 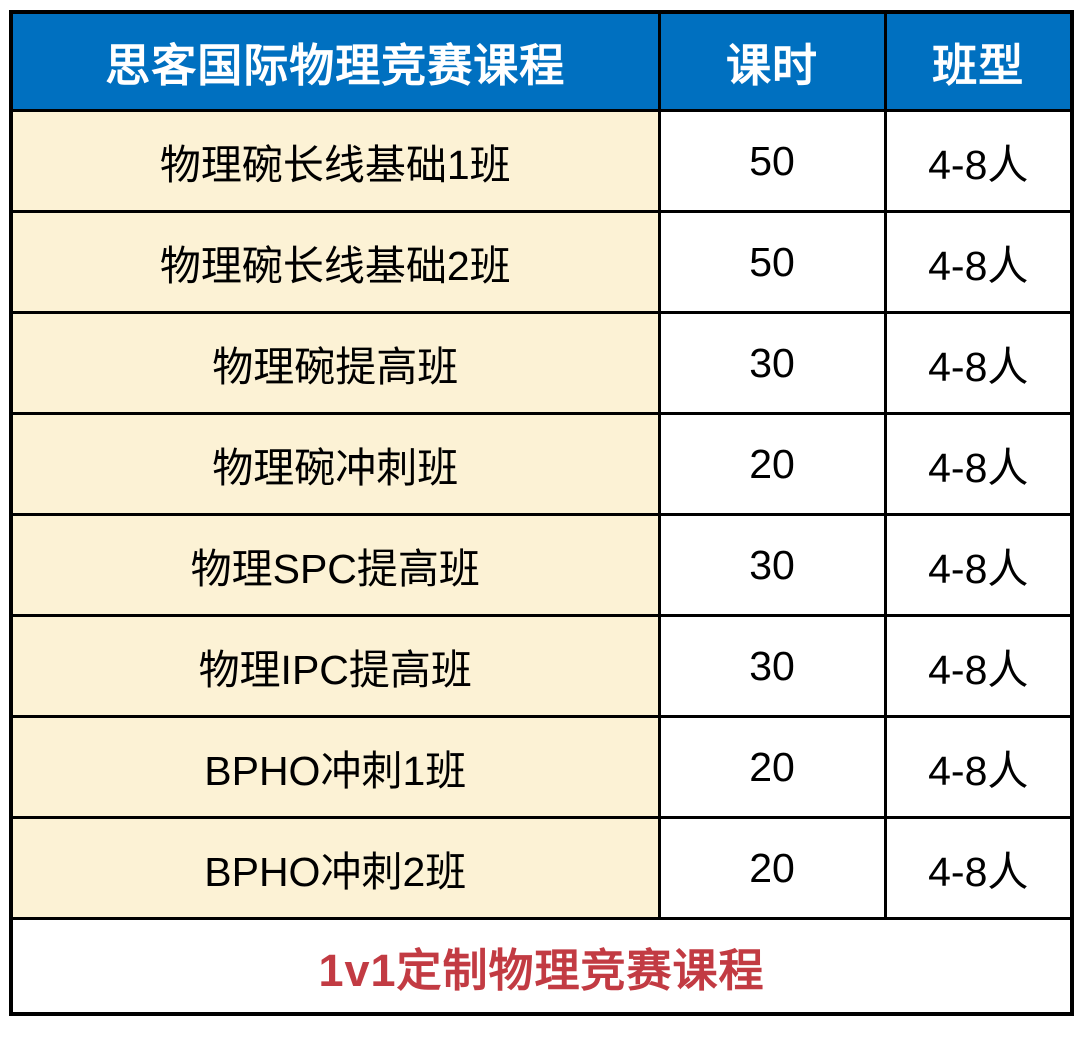 I want to click on table-row: 物理SPC提高班 30 4-8人, so click(x=541, y=565).